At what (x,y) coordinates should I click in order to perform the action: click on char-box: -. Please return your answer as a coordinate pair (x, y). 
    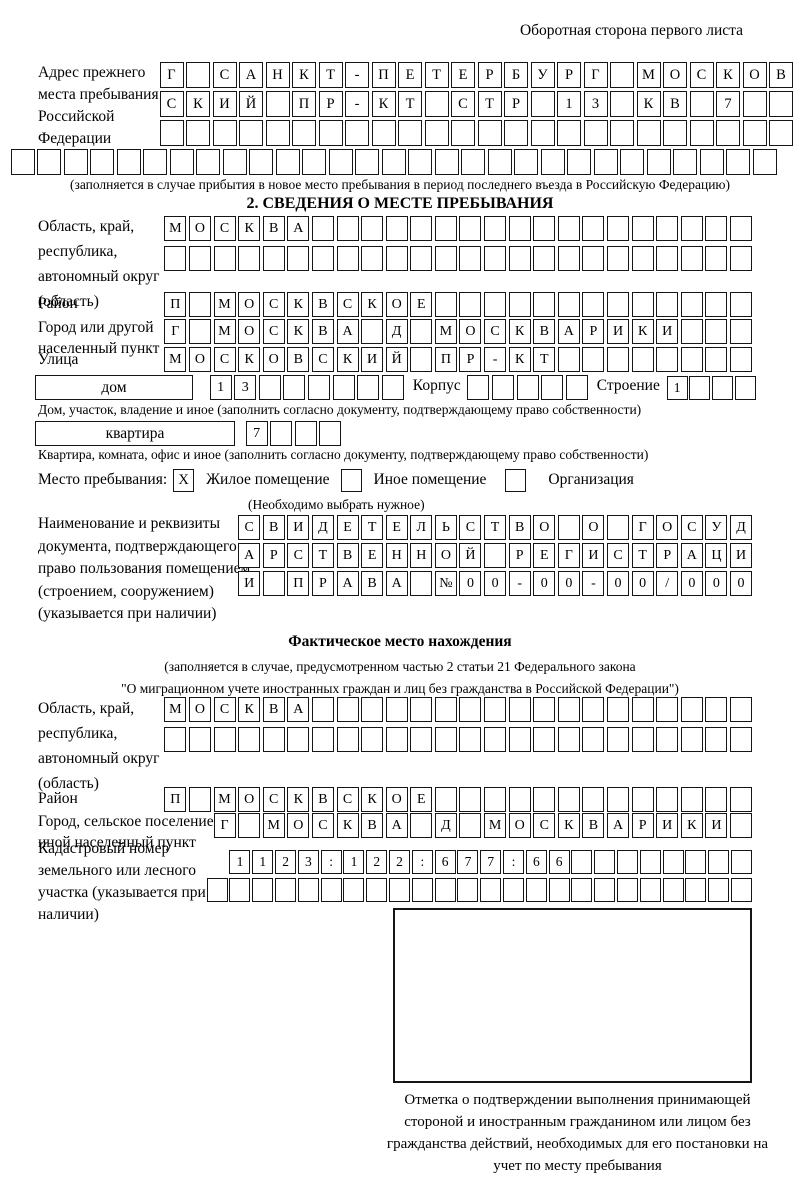
    Looking at the image, I should click on (495, 359).